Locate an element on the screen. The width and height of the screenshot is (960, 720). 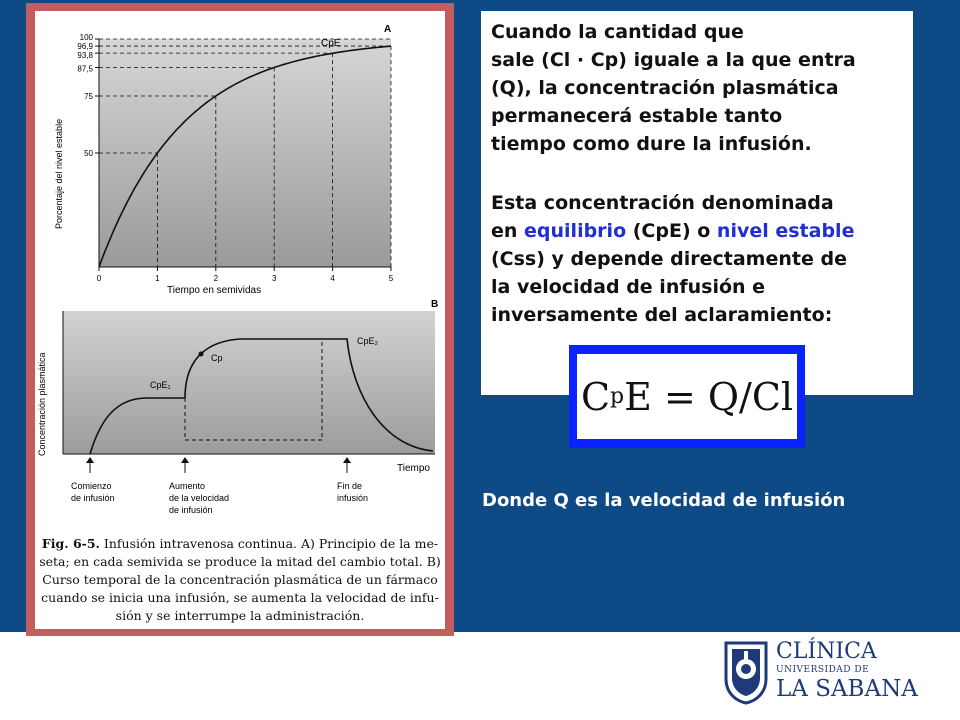
event-end-arrow is located at coordinates (347, 465).